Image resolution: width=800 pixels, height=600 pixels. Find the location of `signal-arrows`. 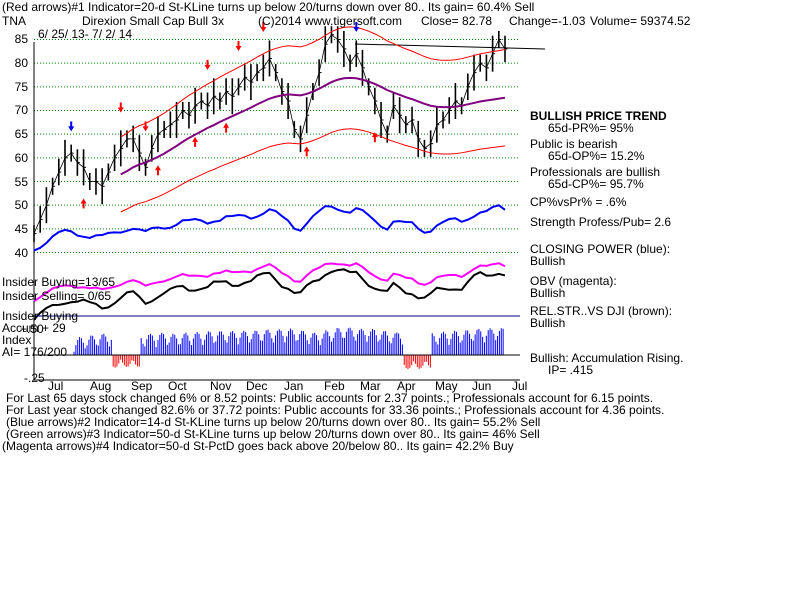

signal-arrows is located at coordinates (223, 115).